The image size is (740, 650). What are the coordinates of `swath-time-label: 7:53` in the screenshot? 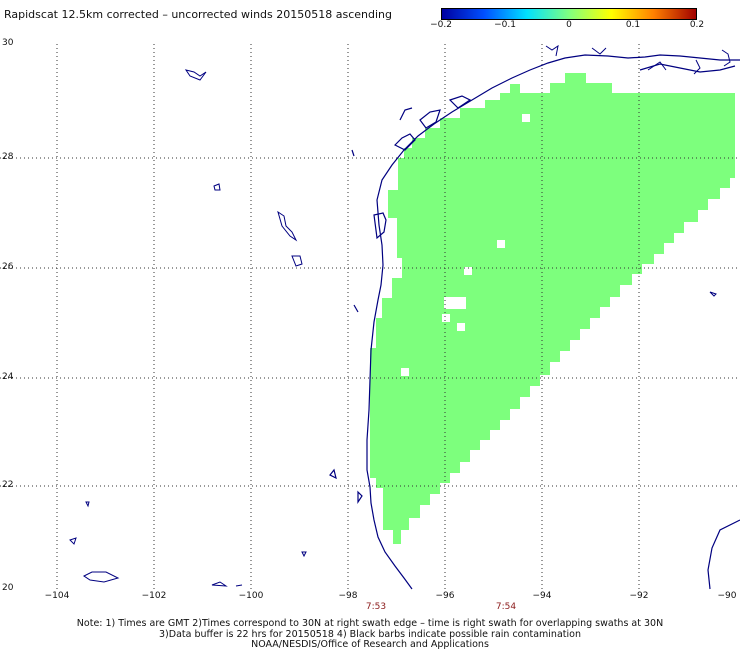 It's located at (376, 607).